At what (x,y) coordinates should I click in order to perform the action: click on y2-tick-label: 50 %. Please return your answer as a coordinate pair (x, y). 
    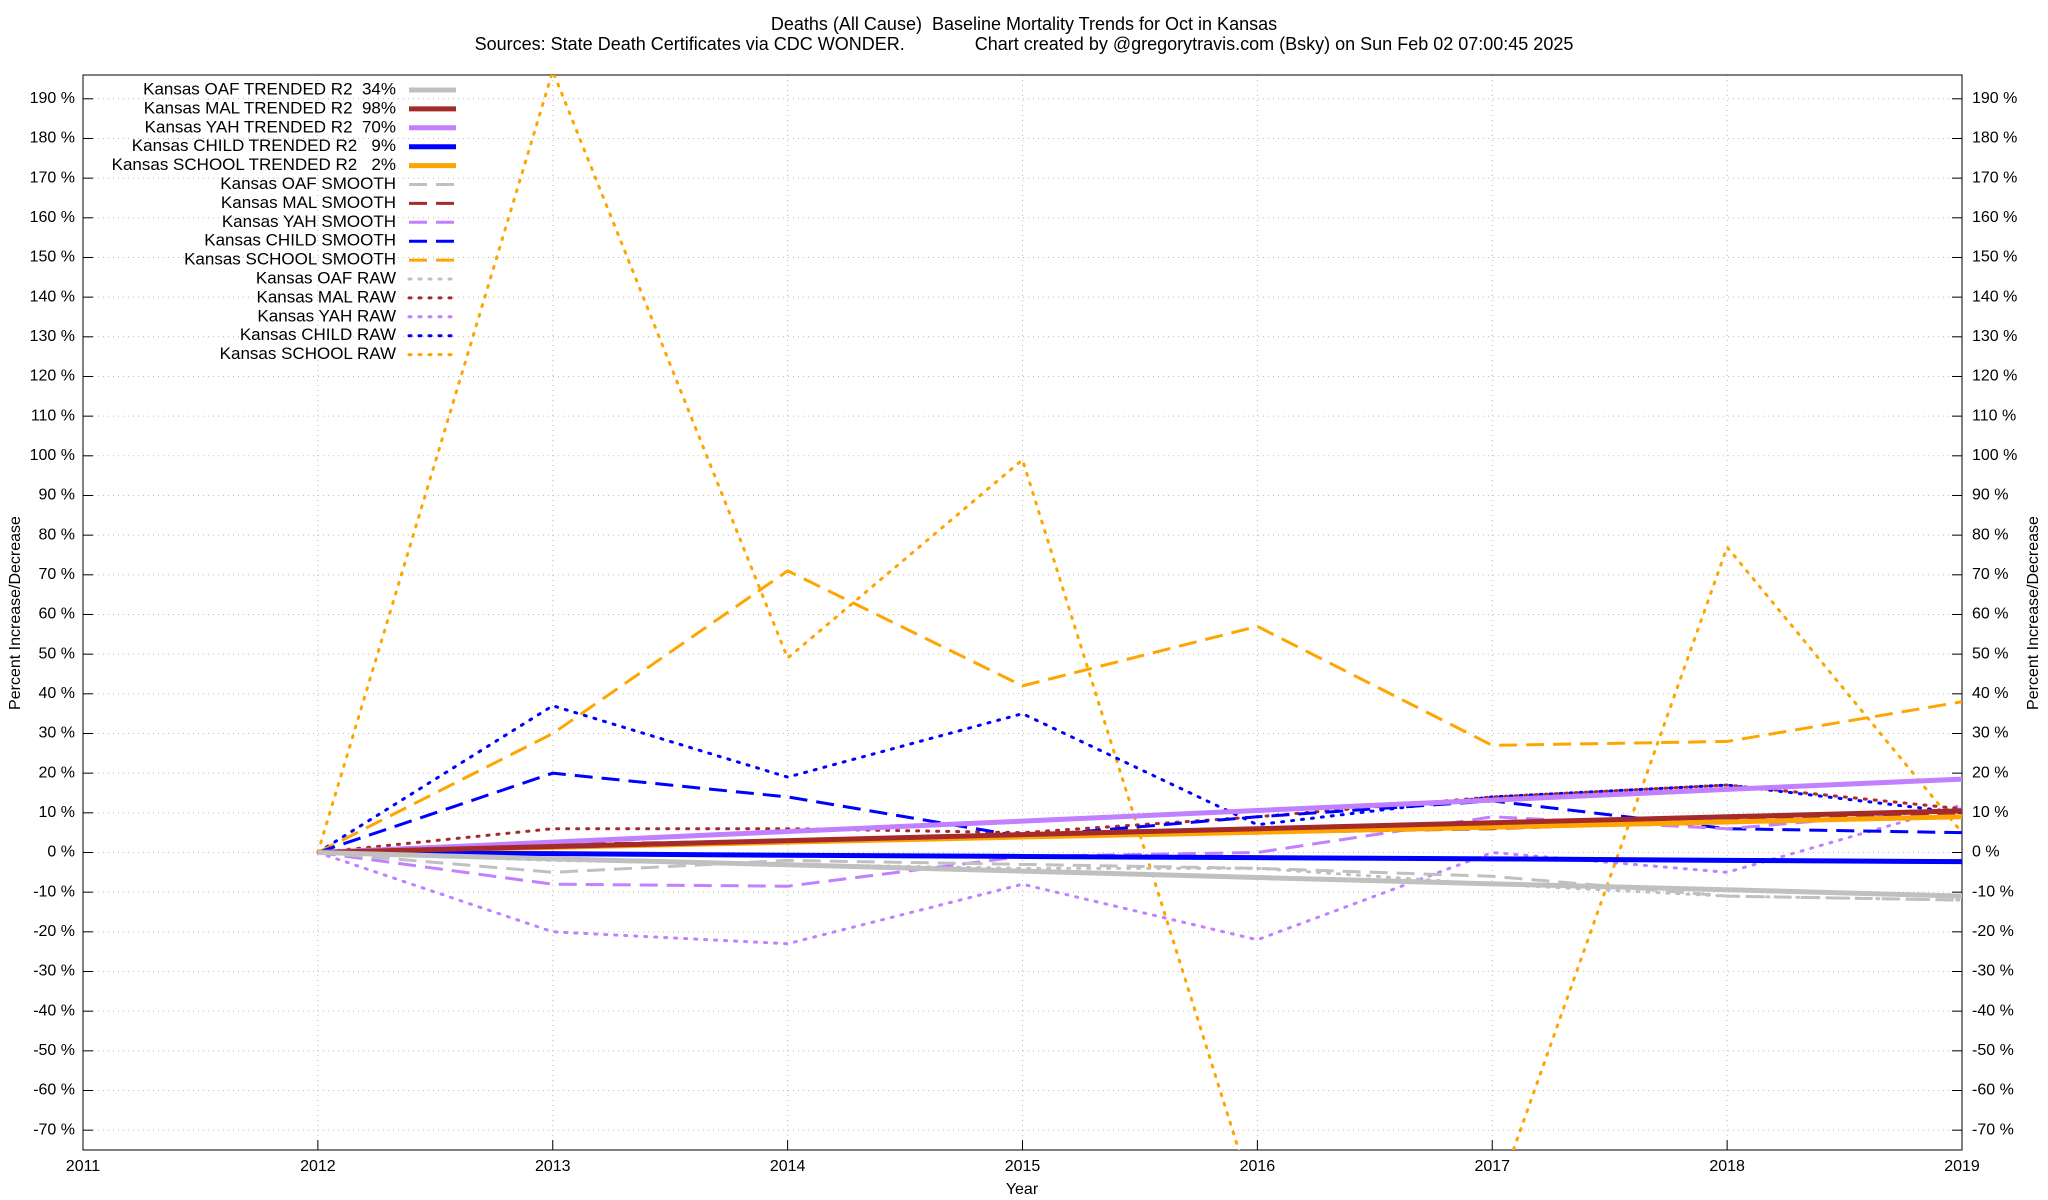
    Looking at the image, I should click on (1990, 653).